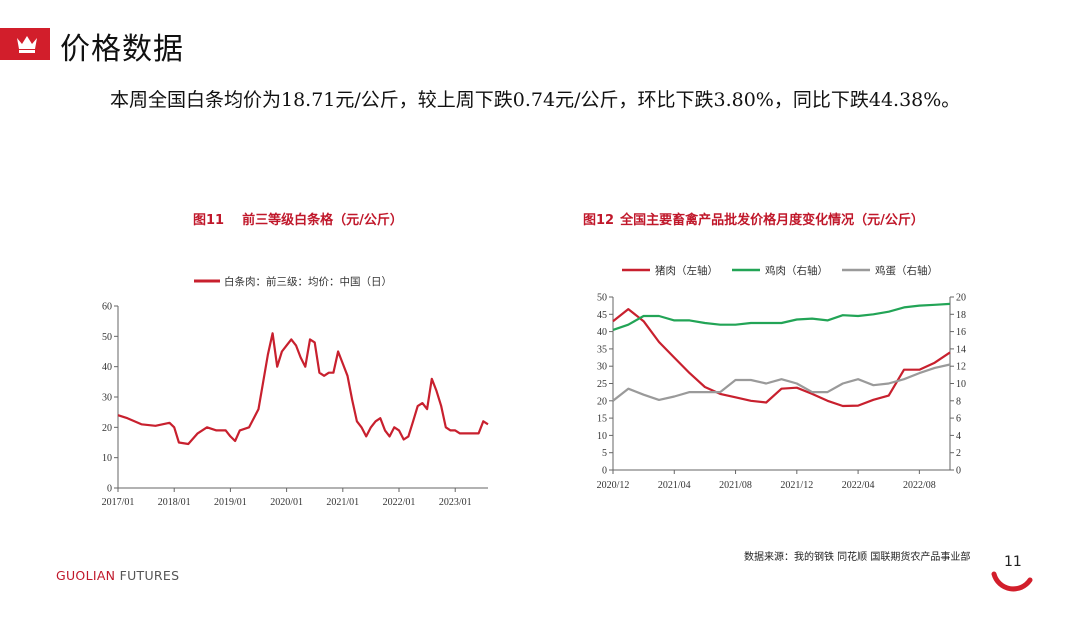 This screenshot has height=627, width=1080. I want to click on figure-11-caption: 前三等级白条格（元/公斤）, so click(322, 220).